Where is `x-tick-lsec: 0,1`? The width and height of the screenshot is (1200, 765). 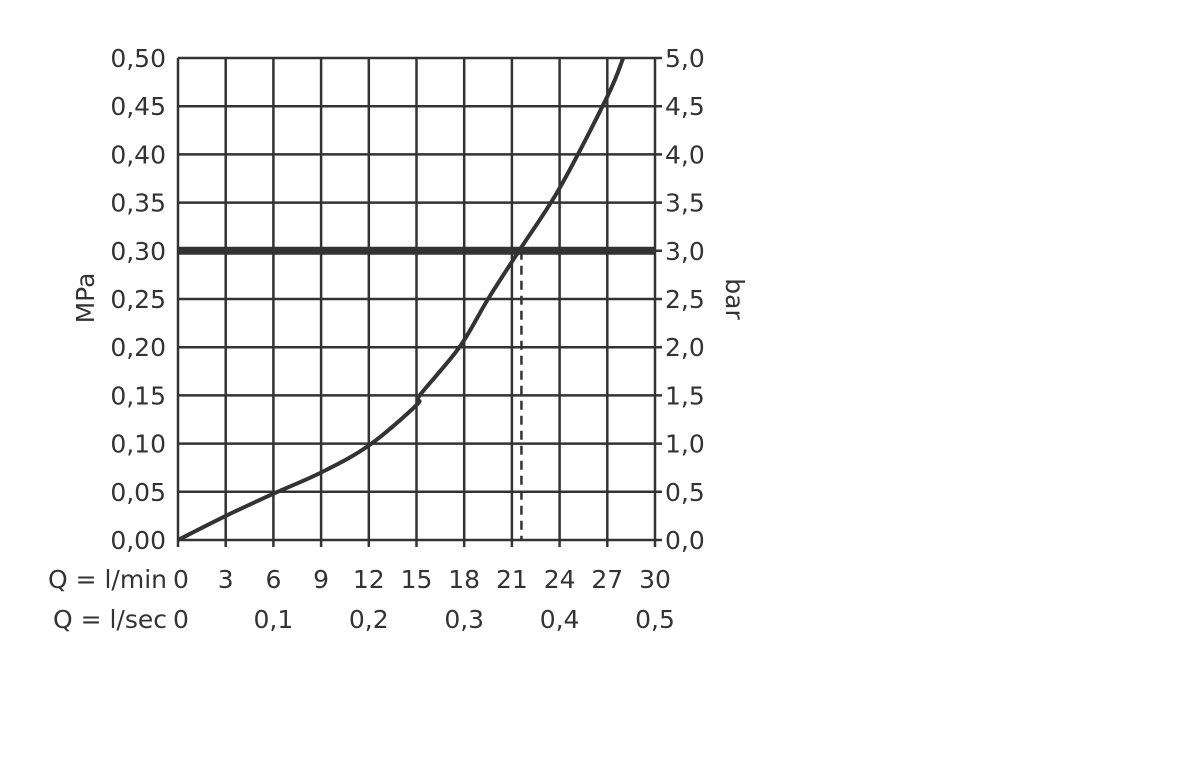 x-tick-lsec: 0,1 is located at coordinates (274, 619).